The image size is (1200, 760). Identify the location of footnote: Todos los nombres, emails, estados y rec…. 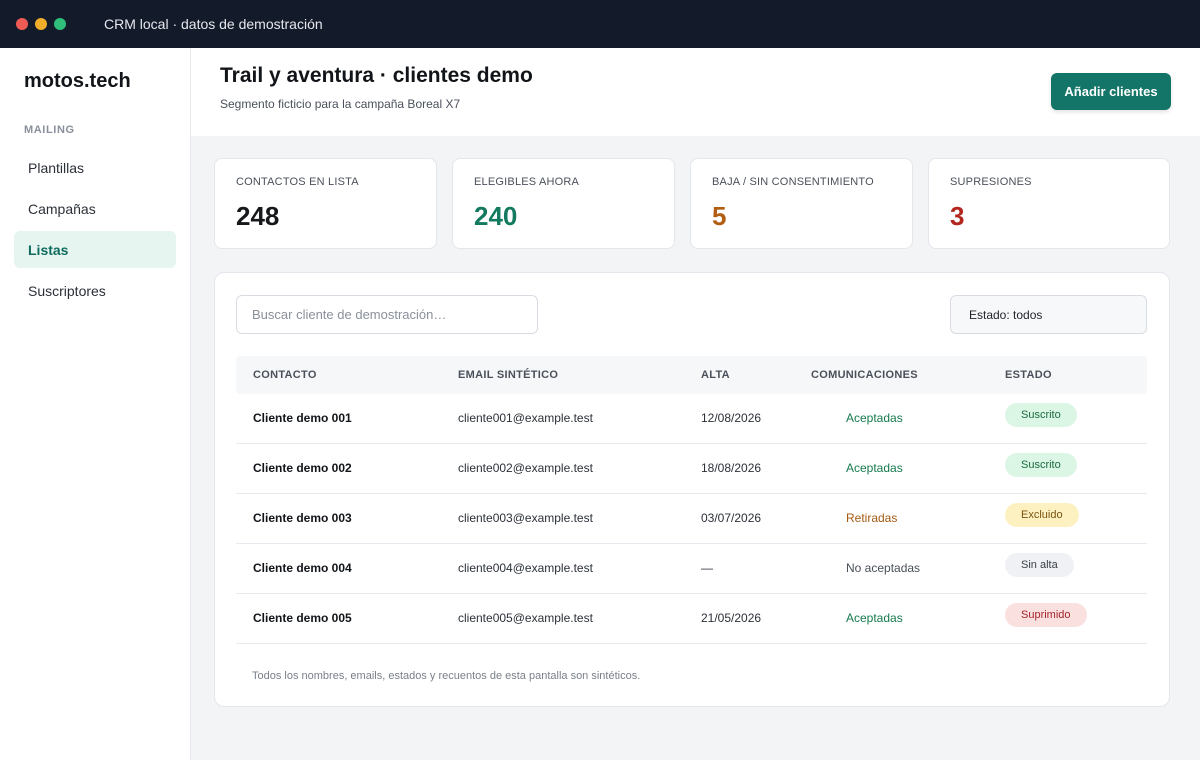
(446, 676).